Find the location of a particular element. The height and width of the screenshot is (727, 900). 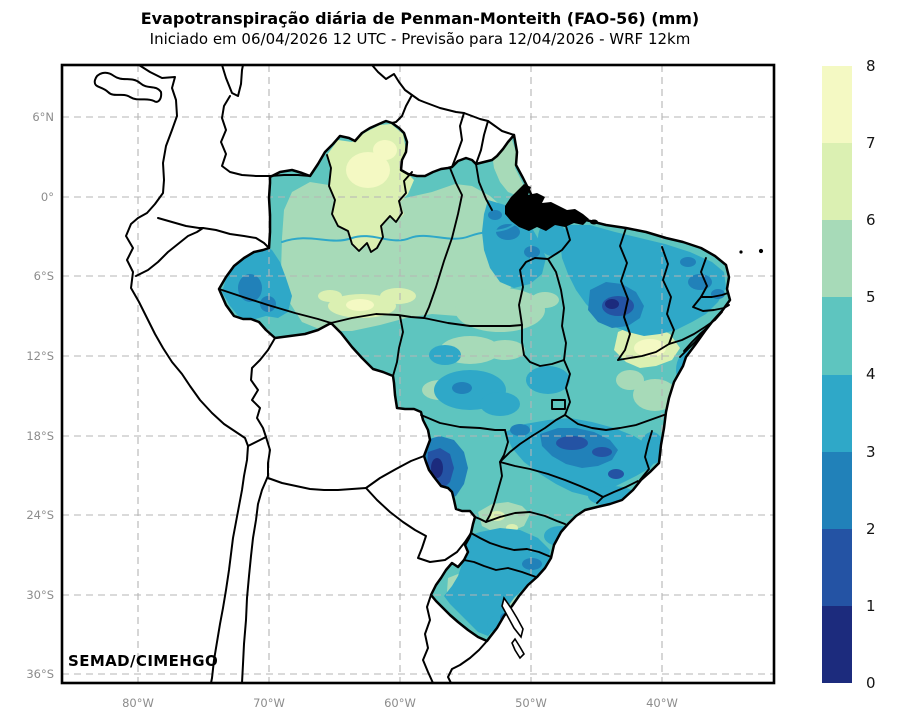

lon-tick-60w: 60°W is located at coordinates (400, 703).